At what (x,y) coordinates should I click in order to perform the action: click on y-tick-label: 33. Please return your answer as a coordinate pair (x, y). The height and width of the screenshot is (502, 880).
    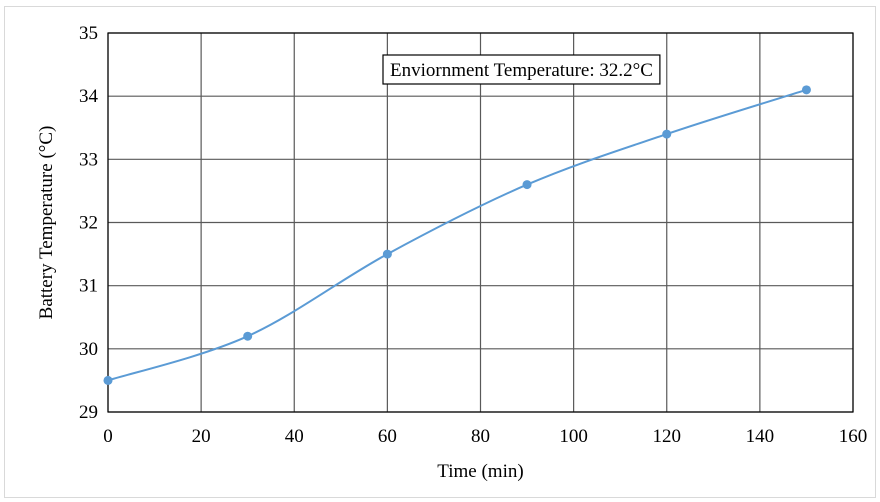
    Looking at the image, I should click on (88, 159).